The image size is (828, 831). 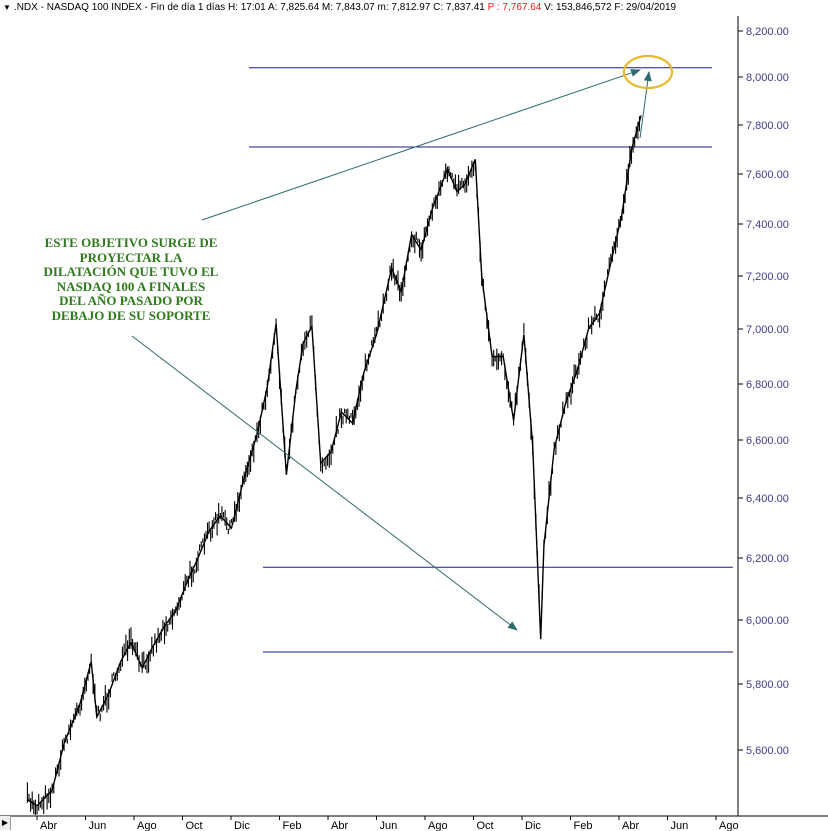 I want to click on symbol: .NDX, so click(x=25, y=7).